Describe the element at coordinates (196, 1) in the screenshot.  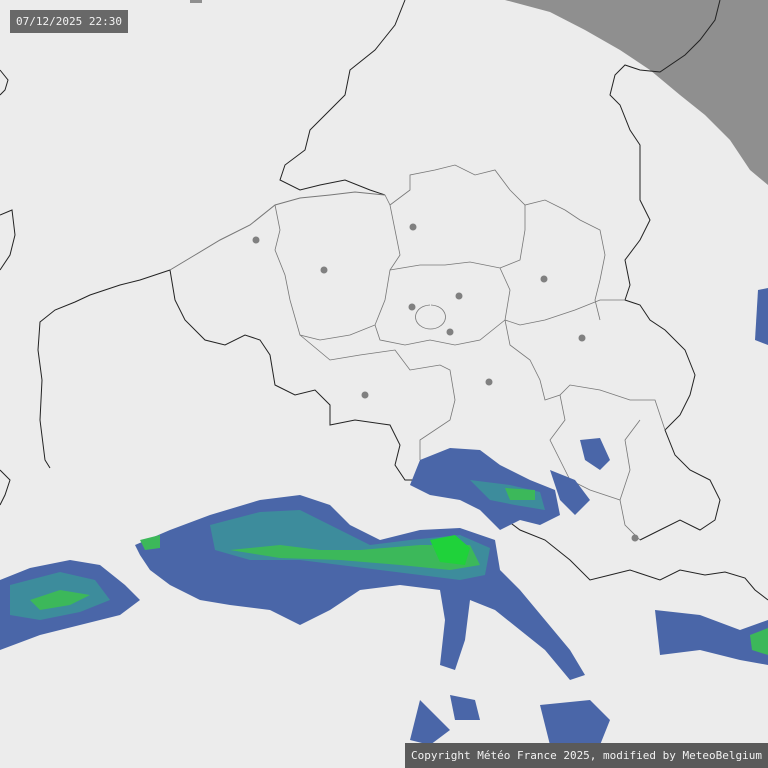
I see `out-of-range-area-small` at that location.